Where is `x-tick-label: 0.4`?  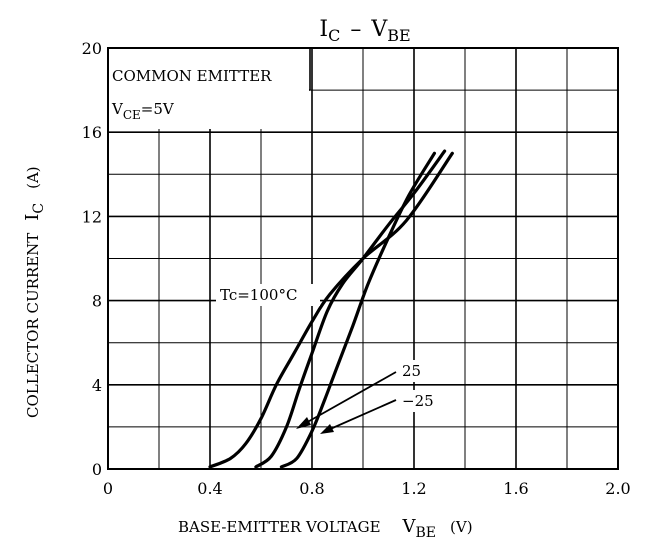 x-tick-label: 0.4 is located at coordinates (209, 488).